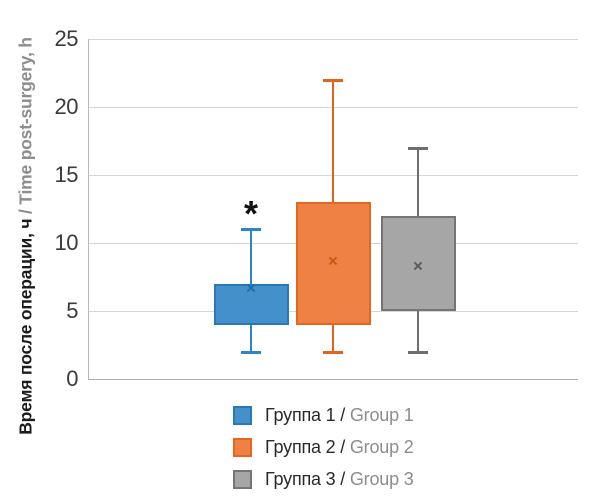  I want to click on legend-label-en: Group 2, so click(381, 446).